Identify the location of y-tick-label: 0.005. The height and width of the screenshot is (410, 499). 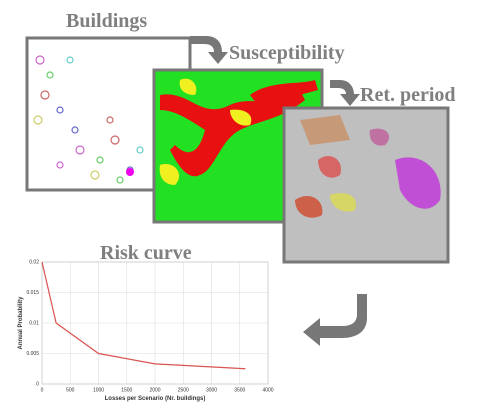
(32, 354).